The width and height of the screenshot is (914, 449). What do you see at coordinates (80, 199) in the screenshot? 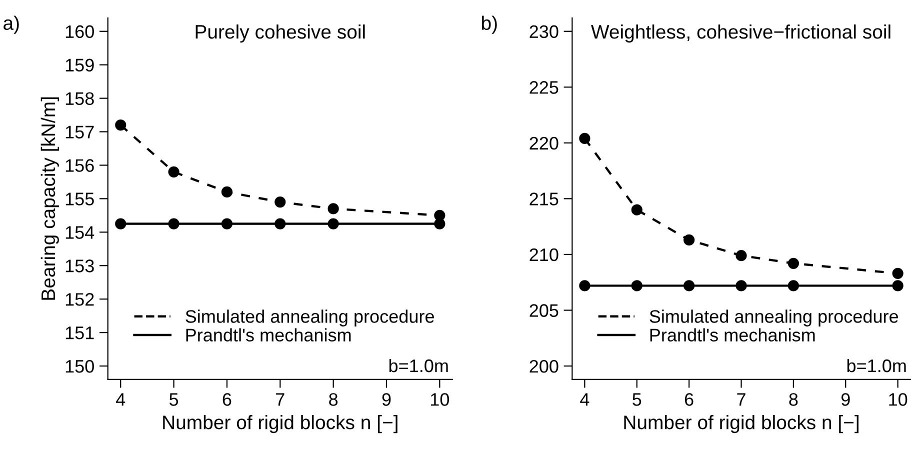
I see `y-tick-label: 155` at bounding box center [80, 199].